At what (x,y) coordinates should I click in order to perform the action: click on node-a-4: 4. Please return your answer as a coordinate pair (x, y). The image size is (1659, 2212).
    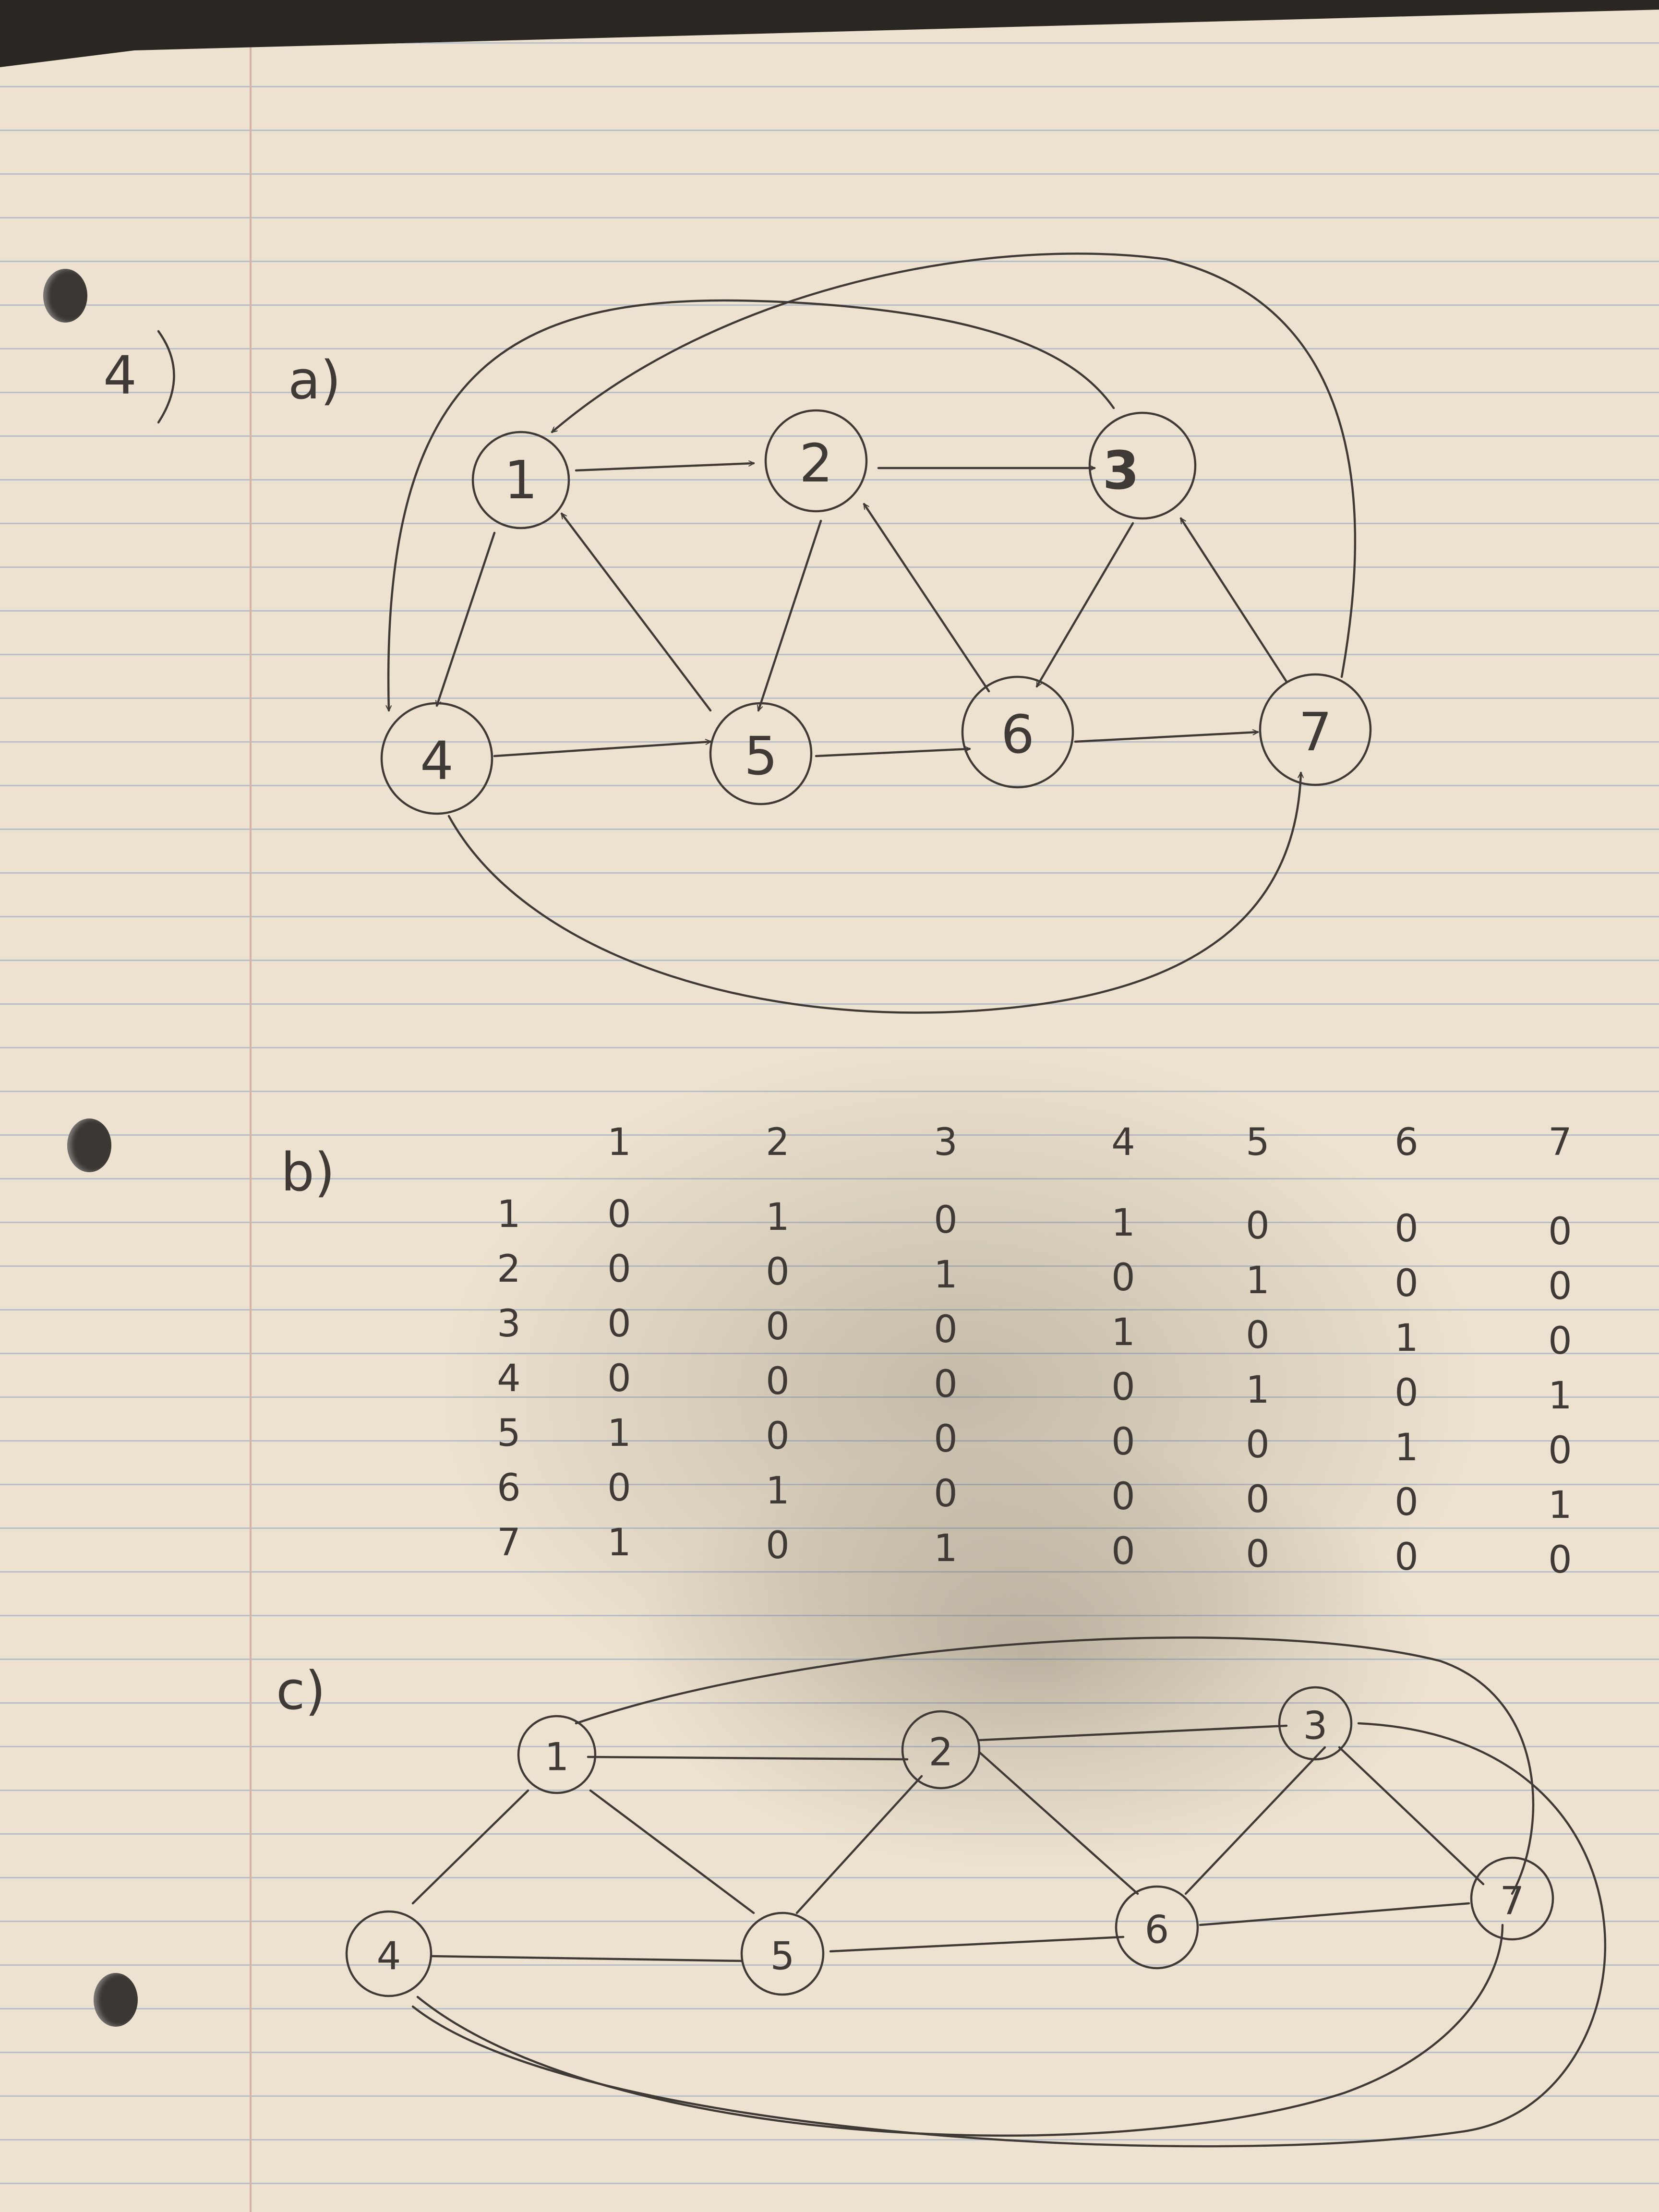
    Looking at the image, I should click on (436, 758).